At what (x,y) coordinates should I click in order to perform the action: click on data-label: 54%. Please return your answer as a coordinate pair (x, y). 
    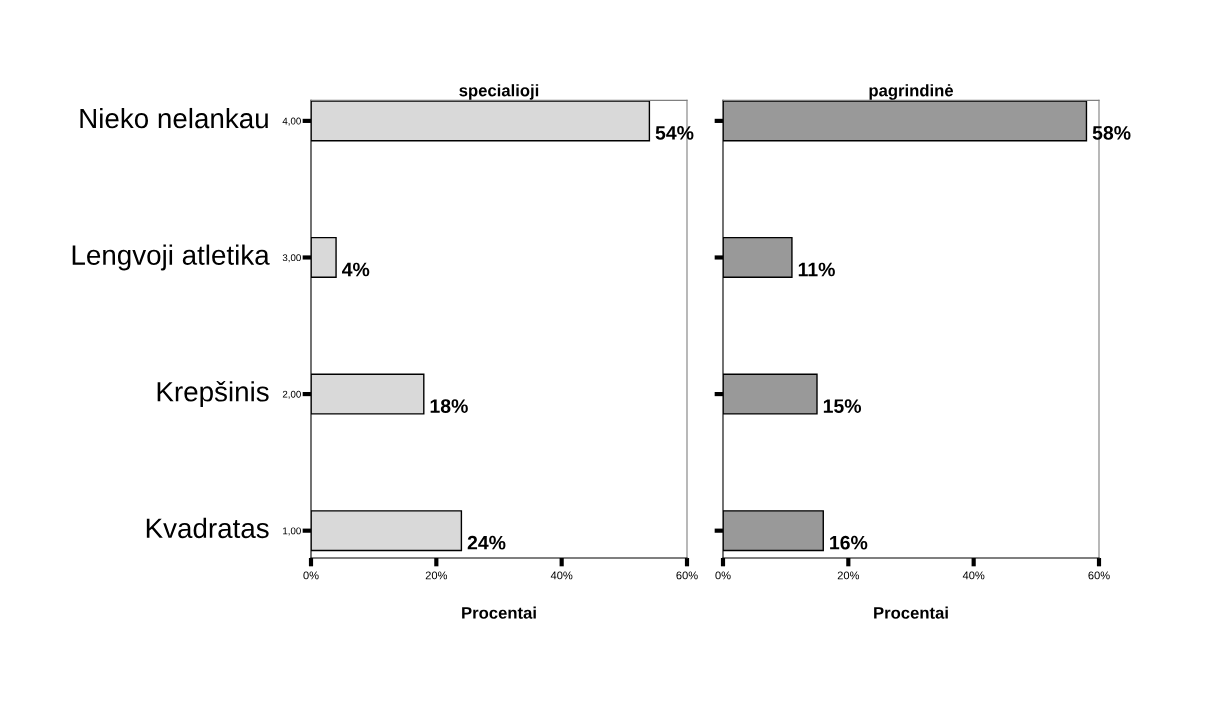
    Looking at the image, I should click on (674, 133).